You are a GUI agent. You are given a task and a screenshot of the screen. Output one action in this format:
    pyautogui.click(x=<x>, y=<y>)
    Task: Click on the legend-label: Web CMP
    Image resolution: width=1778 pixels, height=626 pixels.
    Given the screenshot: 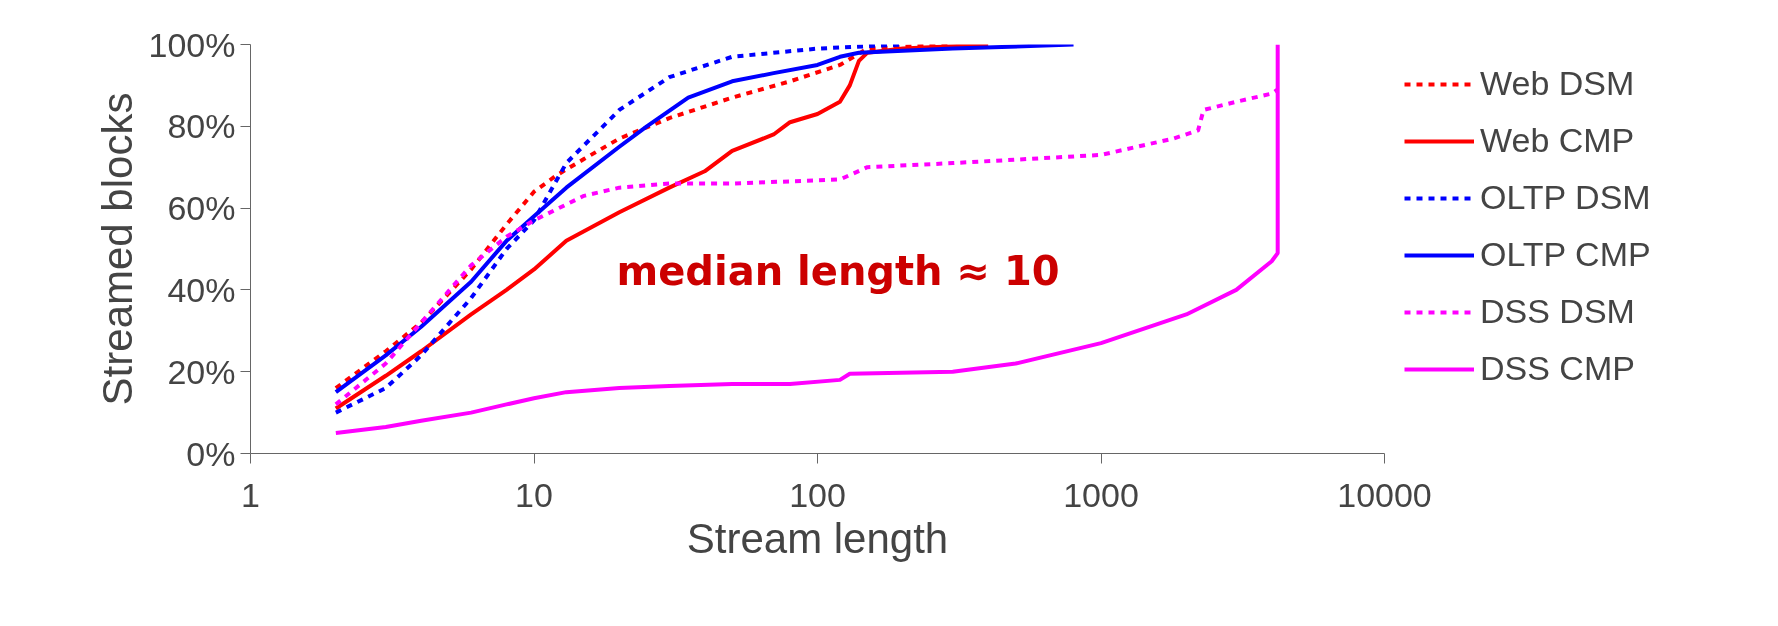 What is the action you would take?
    pyautogui.click(x=1557, y=140)
    